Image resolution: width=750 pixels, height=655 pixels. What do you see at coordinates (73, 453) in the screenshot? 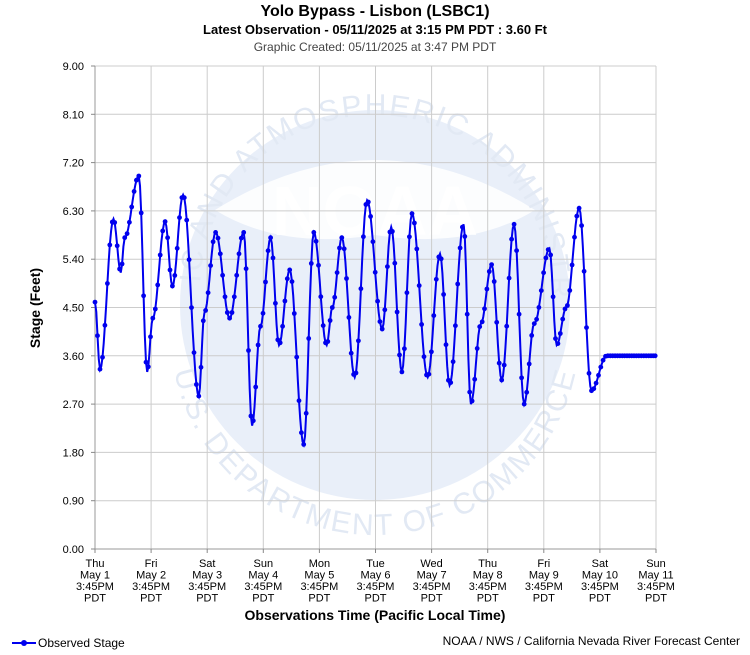
I see `y-tick-label: 1.80` at bounding box center [73, 453].